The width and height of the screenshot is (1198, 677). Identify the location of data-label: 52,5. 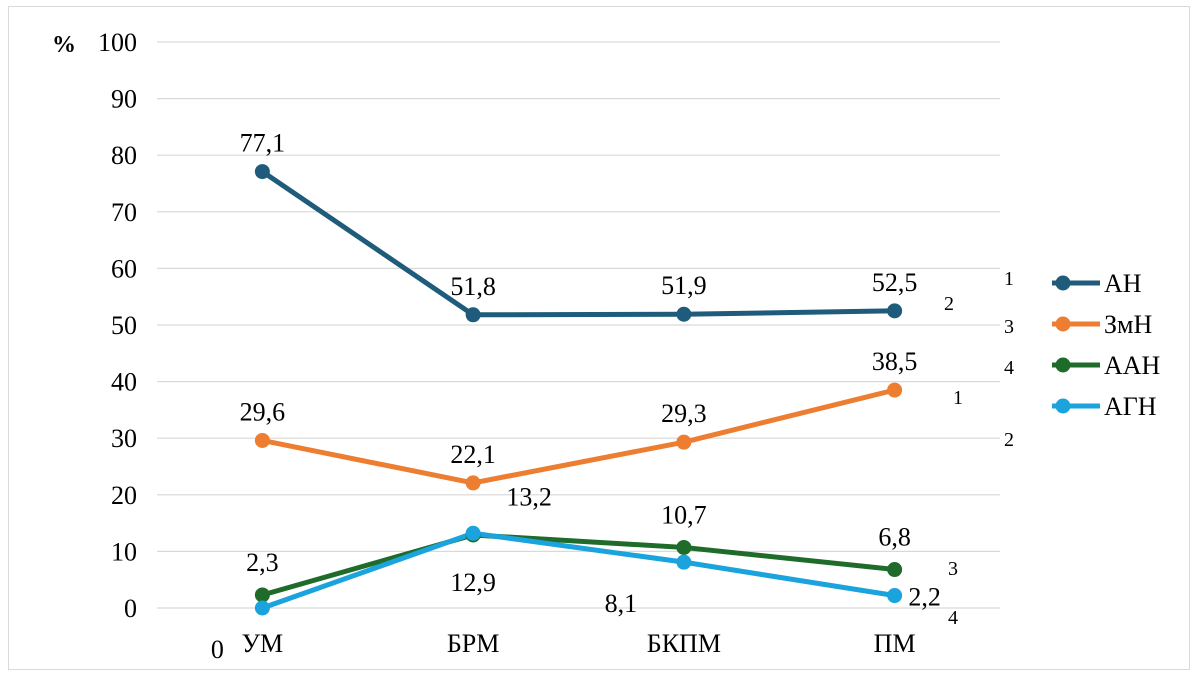
(895, 282).